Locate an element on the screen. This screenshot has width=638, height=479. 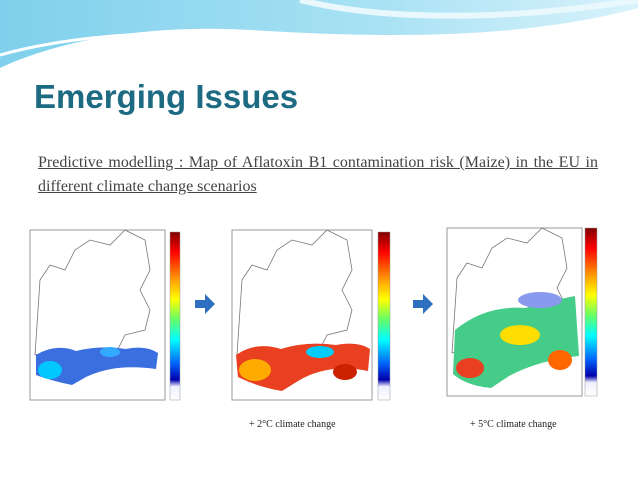
header-wave is located at coordinates (319, 34).